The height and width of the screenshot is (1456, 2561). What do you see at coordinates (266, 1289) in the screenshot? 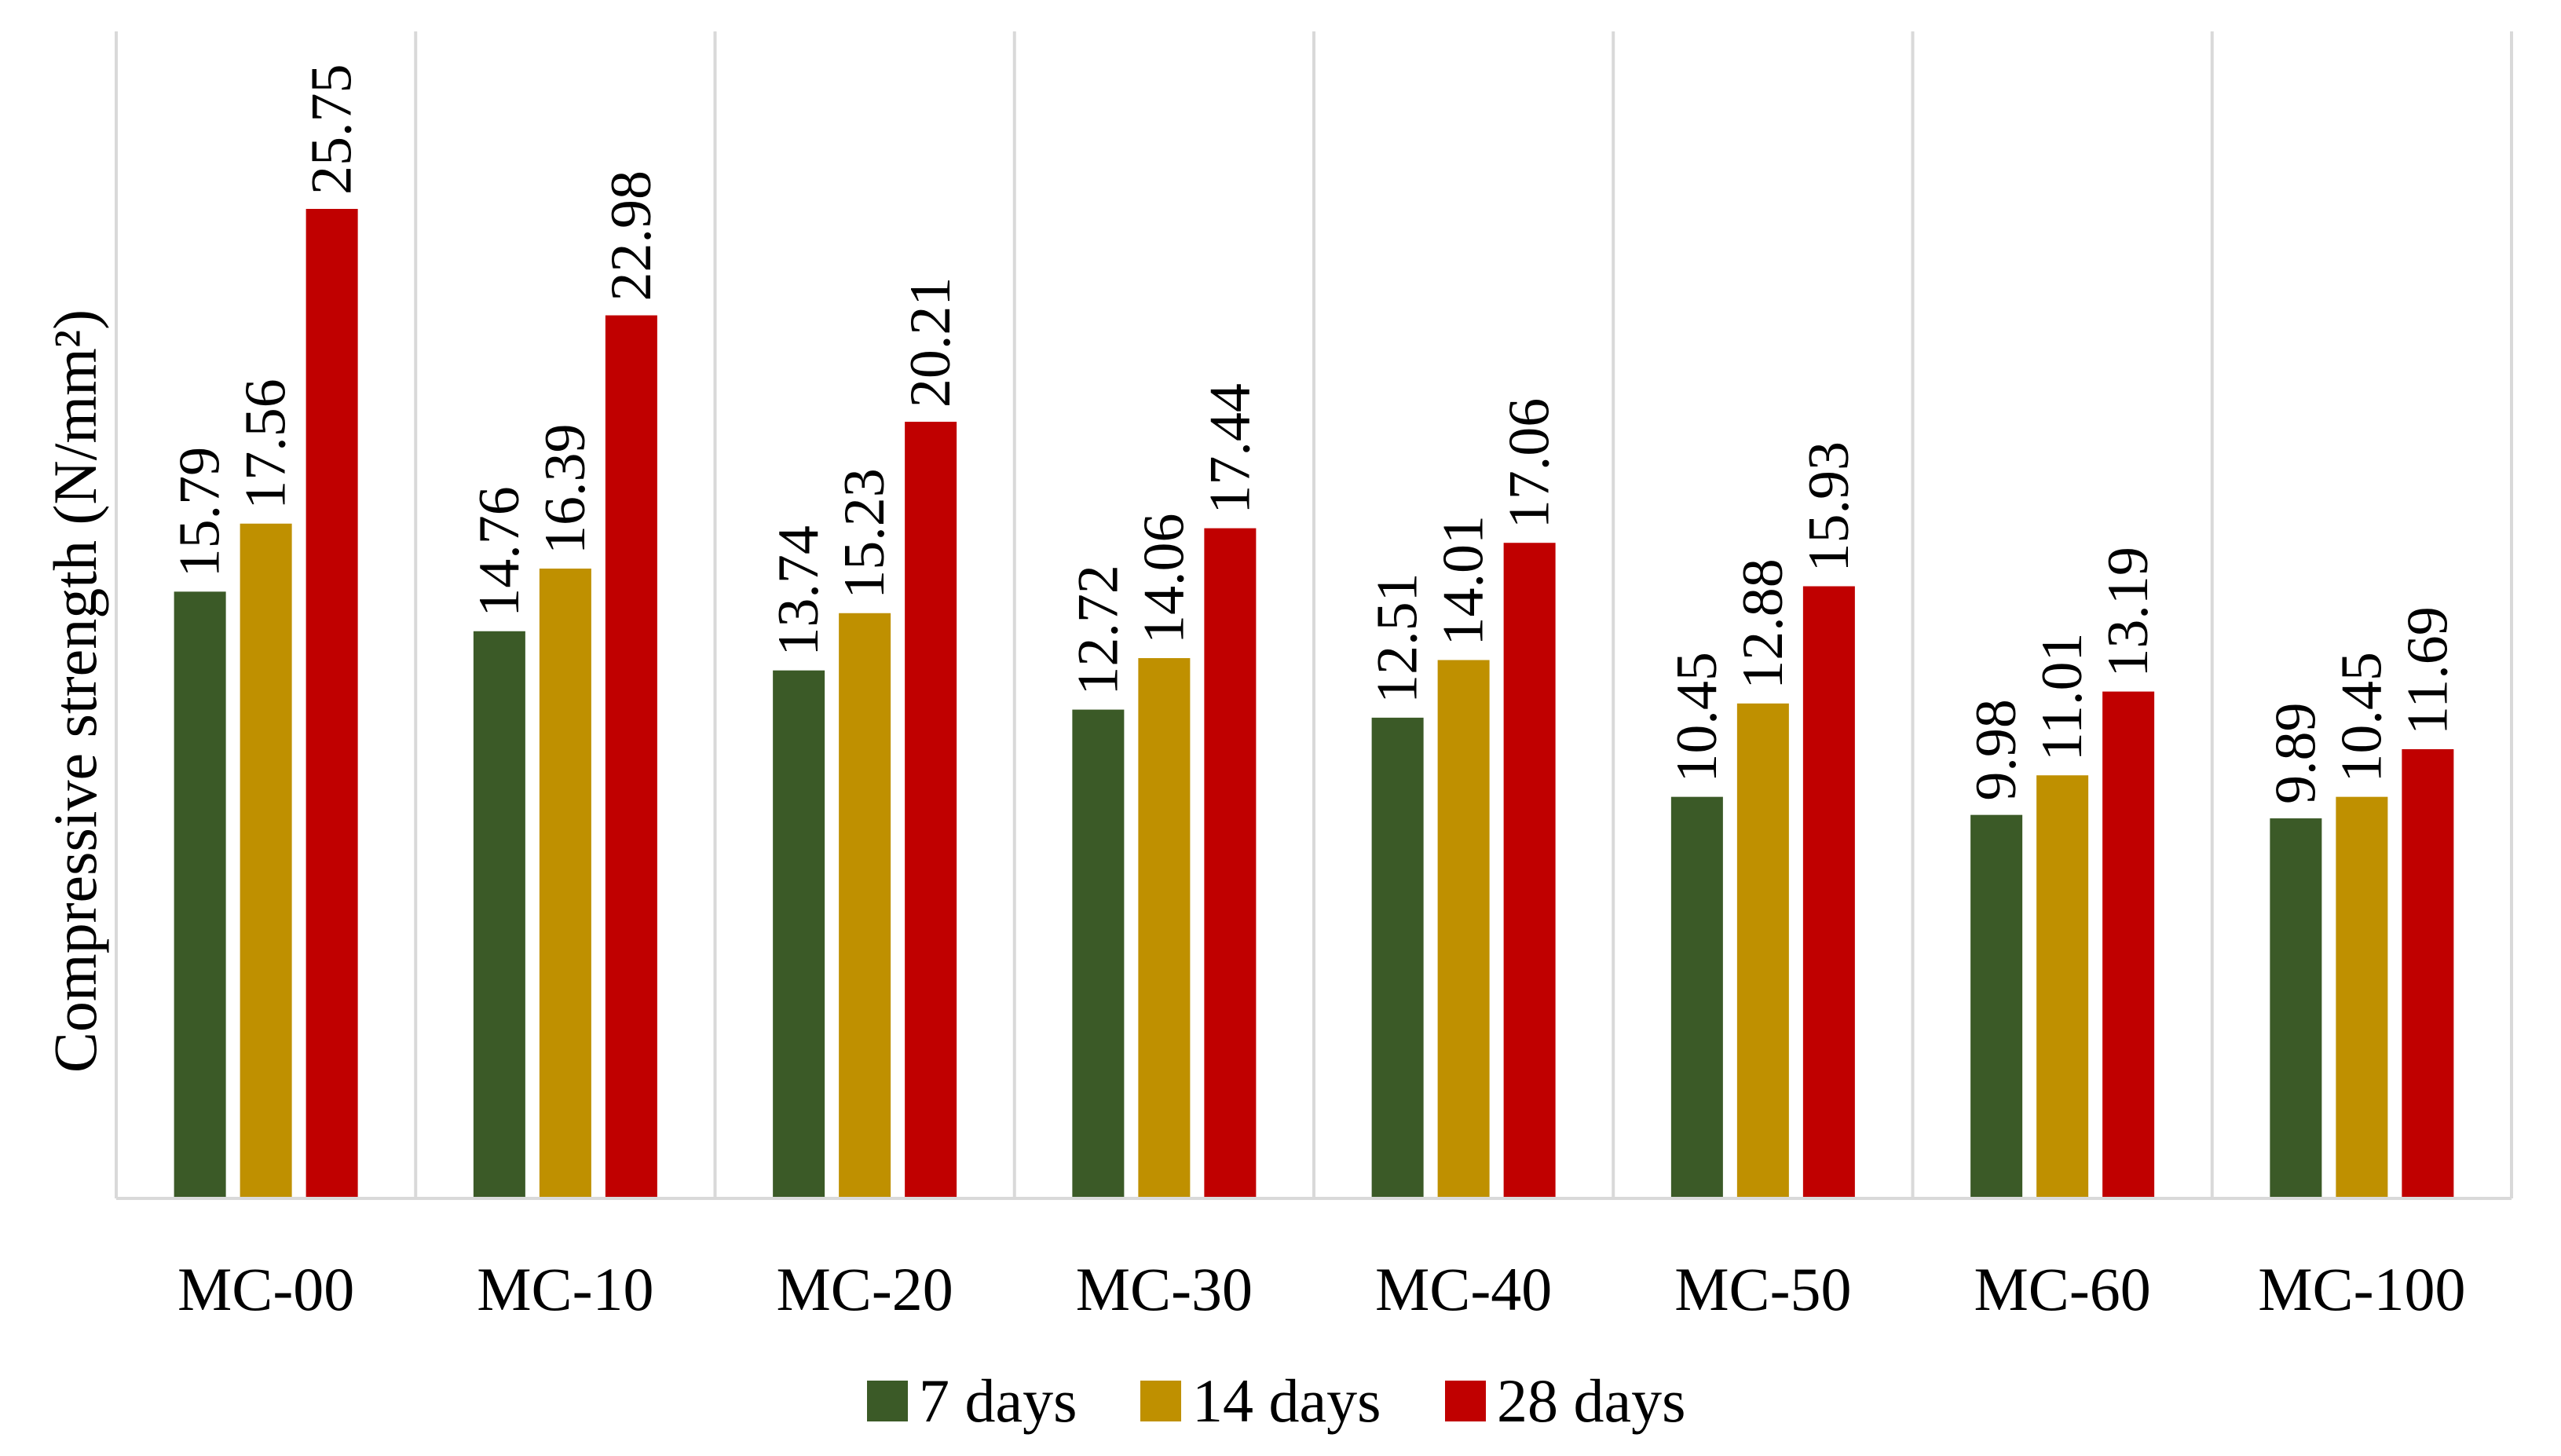
I see `x-tick-label-mc-00: MC-00` at bounding box center [266, 1289].